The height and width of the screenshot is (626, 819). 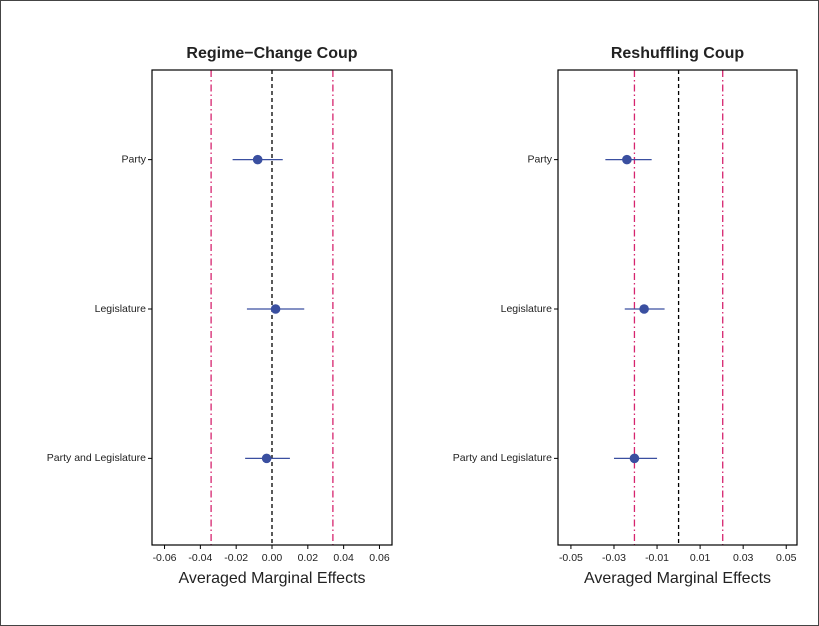 I want to click on x-tick-label: -0.06, so click(x=165, y=558).